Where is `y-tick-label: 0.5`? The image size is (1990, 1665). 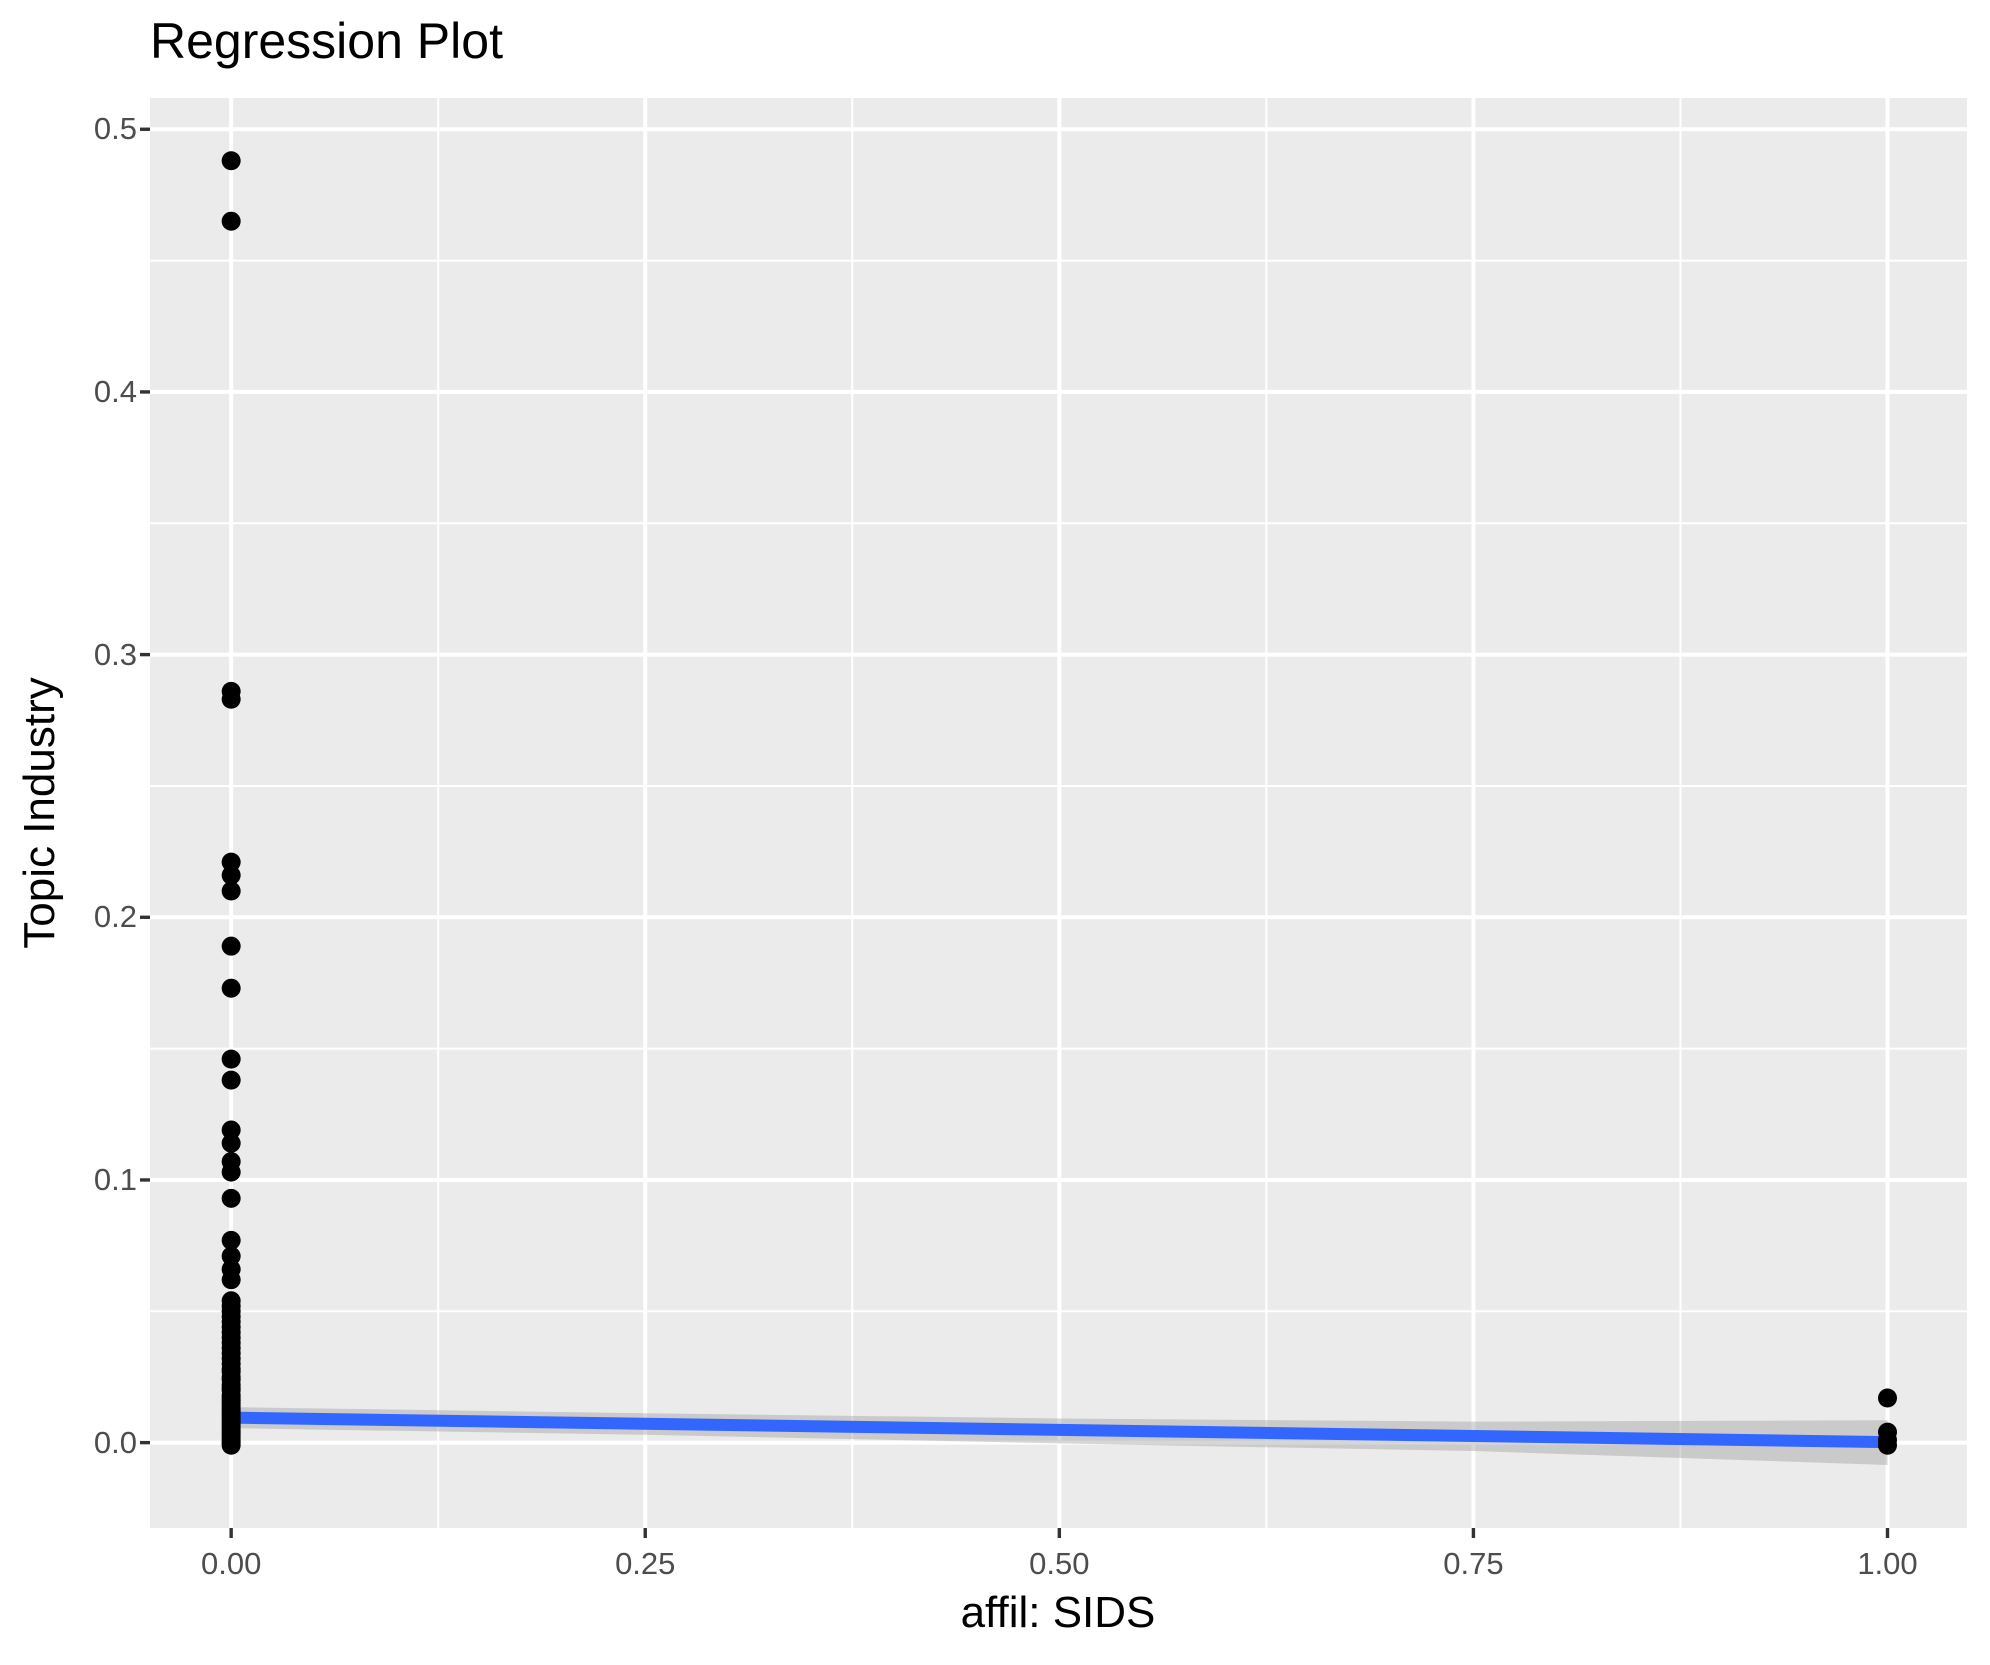 y-tick-label: 0.5 is located at coordinates (115, 129).